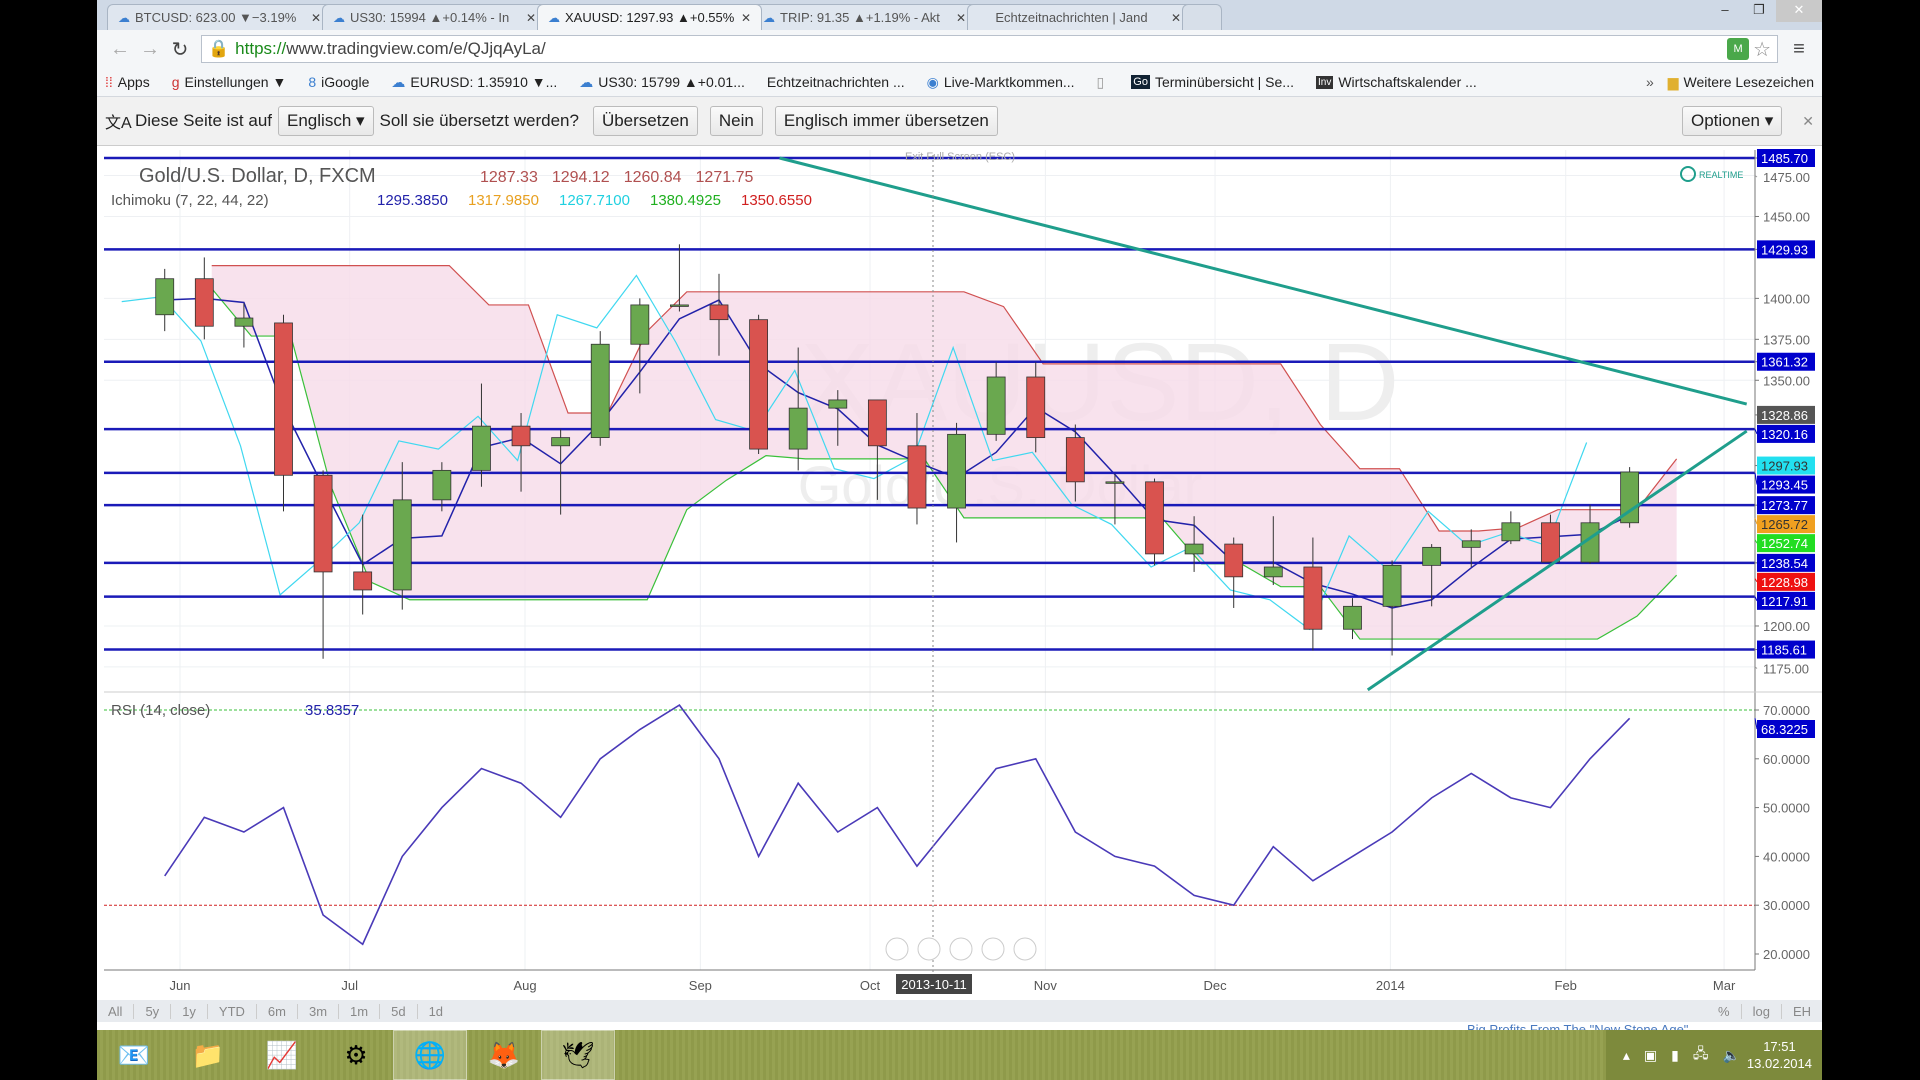 This screenshot has width=1920, height=1080. I want to click on percent-scale-button: %, so click(1724, 1011).